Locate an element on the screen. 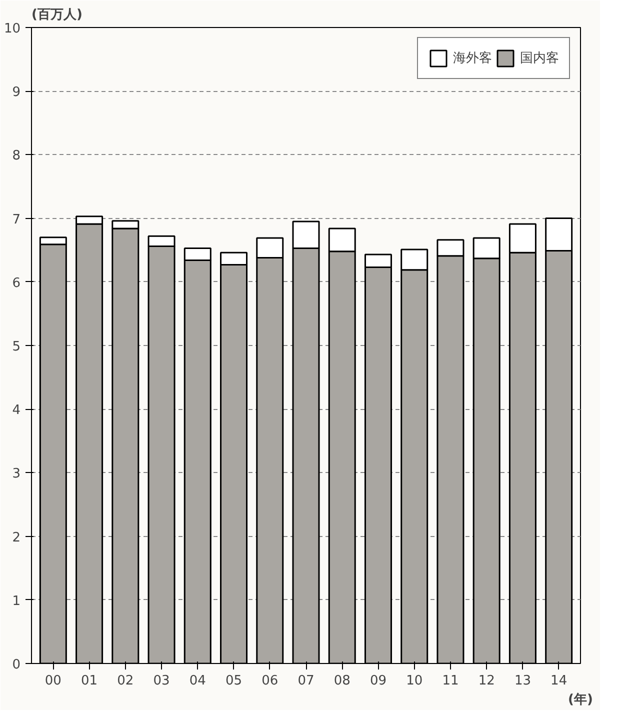  y-axis-title: (百万人) is located at coordinates (57, 15).